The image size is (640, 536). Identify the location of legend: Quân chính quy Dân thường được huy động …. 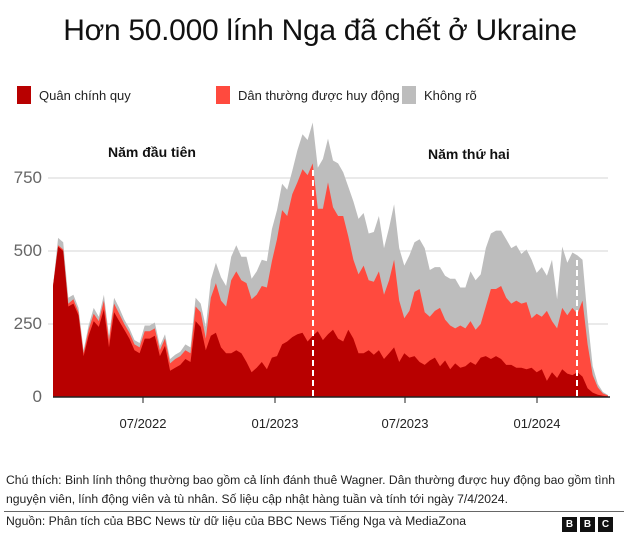
(247, 95).